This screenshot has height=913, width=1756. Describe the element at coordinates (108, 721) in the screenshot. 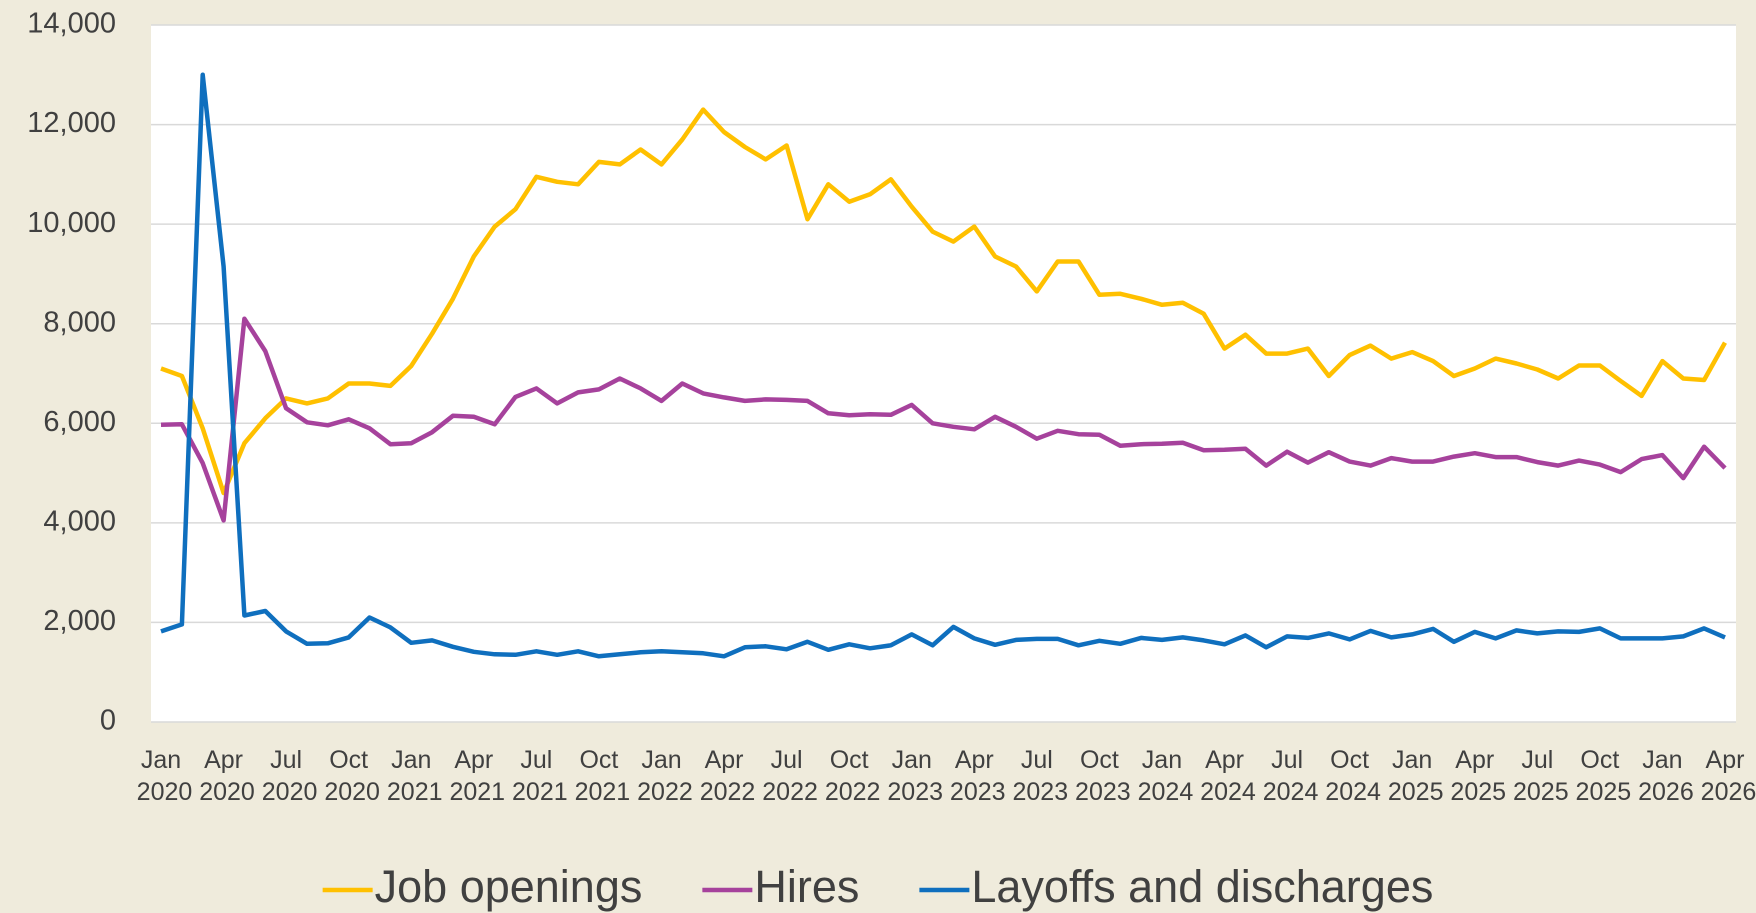

I see `y-tick-label: 0` at that location.